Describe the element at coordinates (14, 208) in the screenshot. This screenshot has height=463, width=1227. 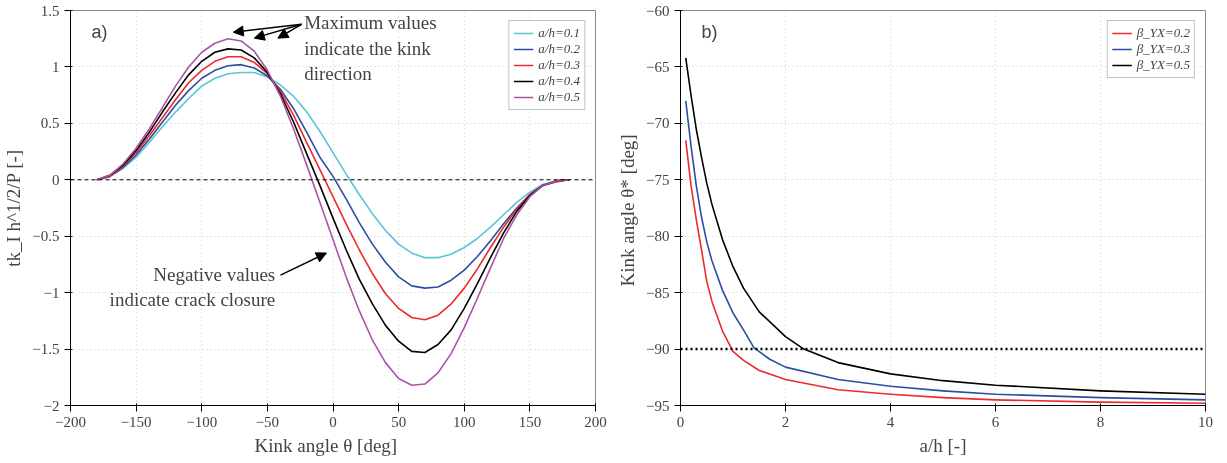
I see `y-axis-title: tk_I h^1/2/P [-]` at that location.